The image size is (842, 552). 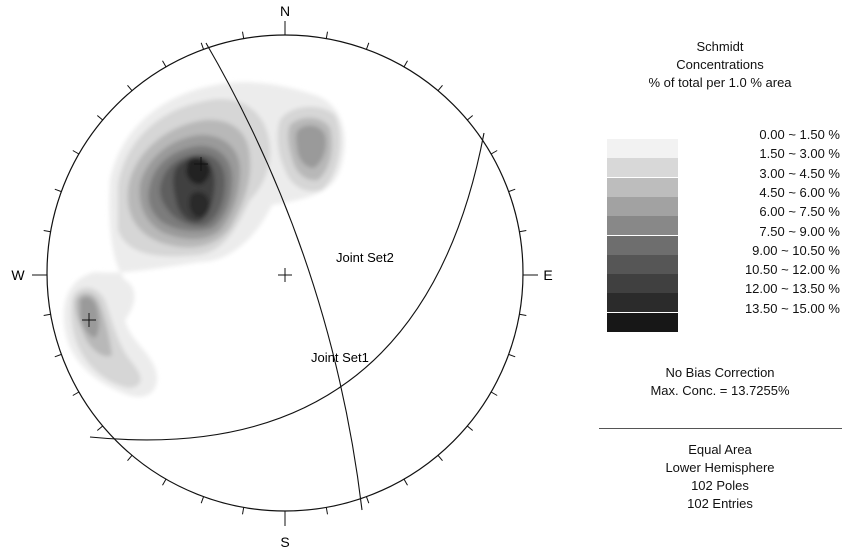 What do you see at coordinates (799, 212) in the screenshot?
I see `legend-range-label: 6.00 ~ 7.50 %` at bounding box center [799, 212].